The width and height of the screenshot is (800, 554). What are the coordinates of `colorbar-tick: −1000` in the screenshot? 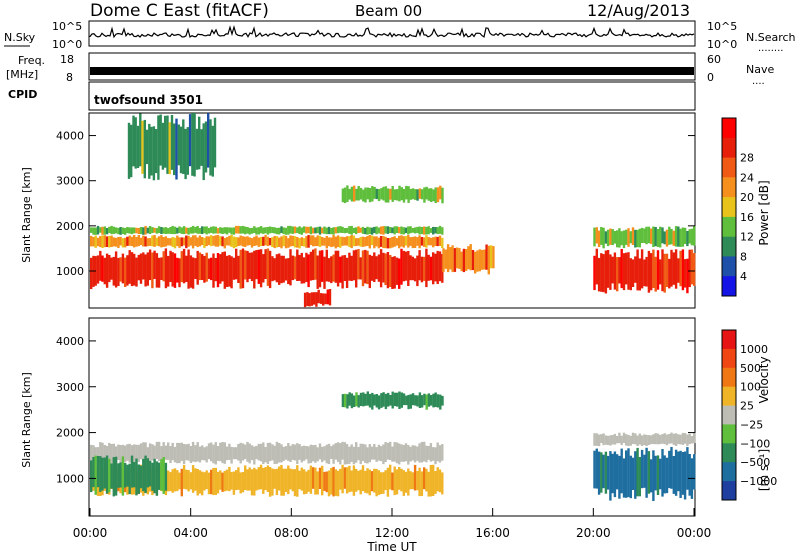 It's located at (758, 481).